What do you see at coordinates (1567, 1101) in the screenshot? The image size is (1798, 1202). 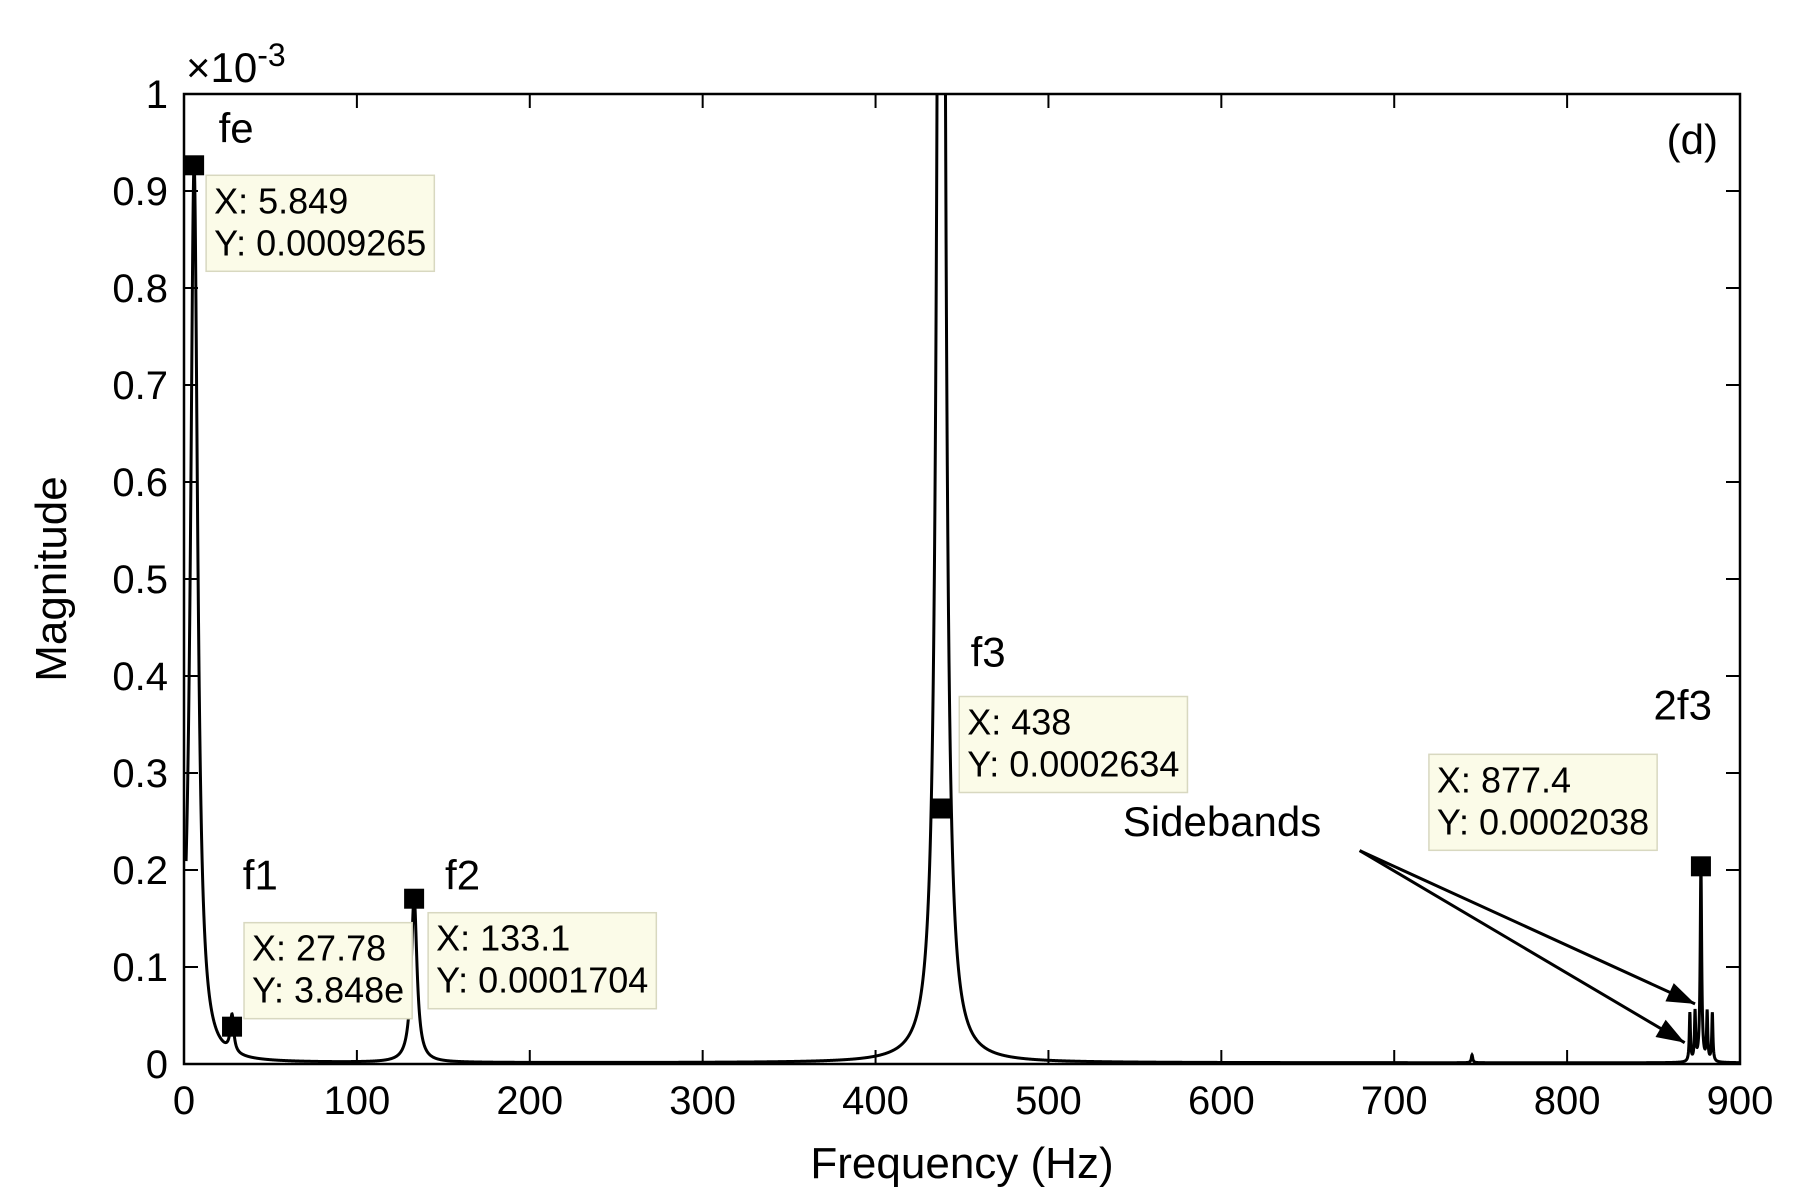 I see `x-tick-label: 800` at bounding box center [1567, 1101].